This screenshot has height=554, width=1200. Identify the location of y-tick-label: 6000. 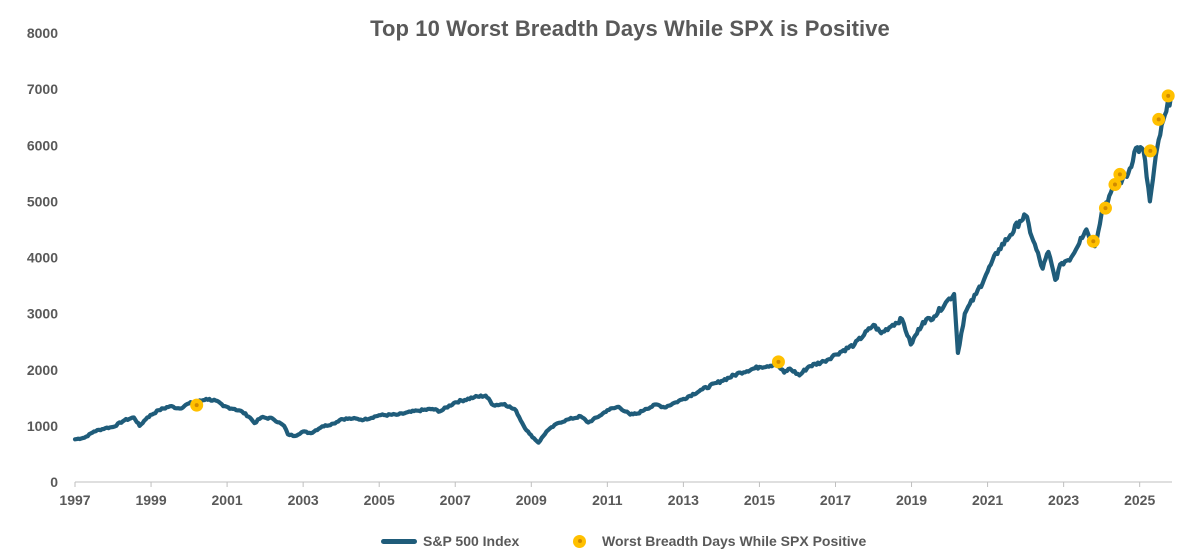
(42, 145).